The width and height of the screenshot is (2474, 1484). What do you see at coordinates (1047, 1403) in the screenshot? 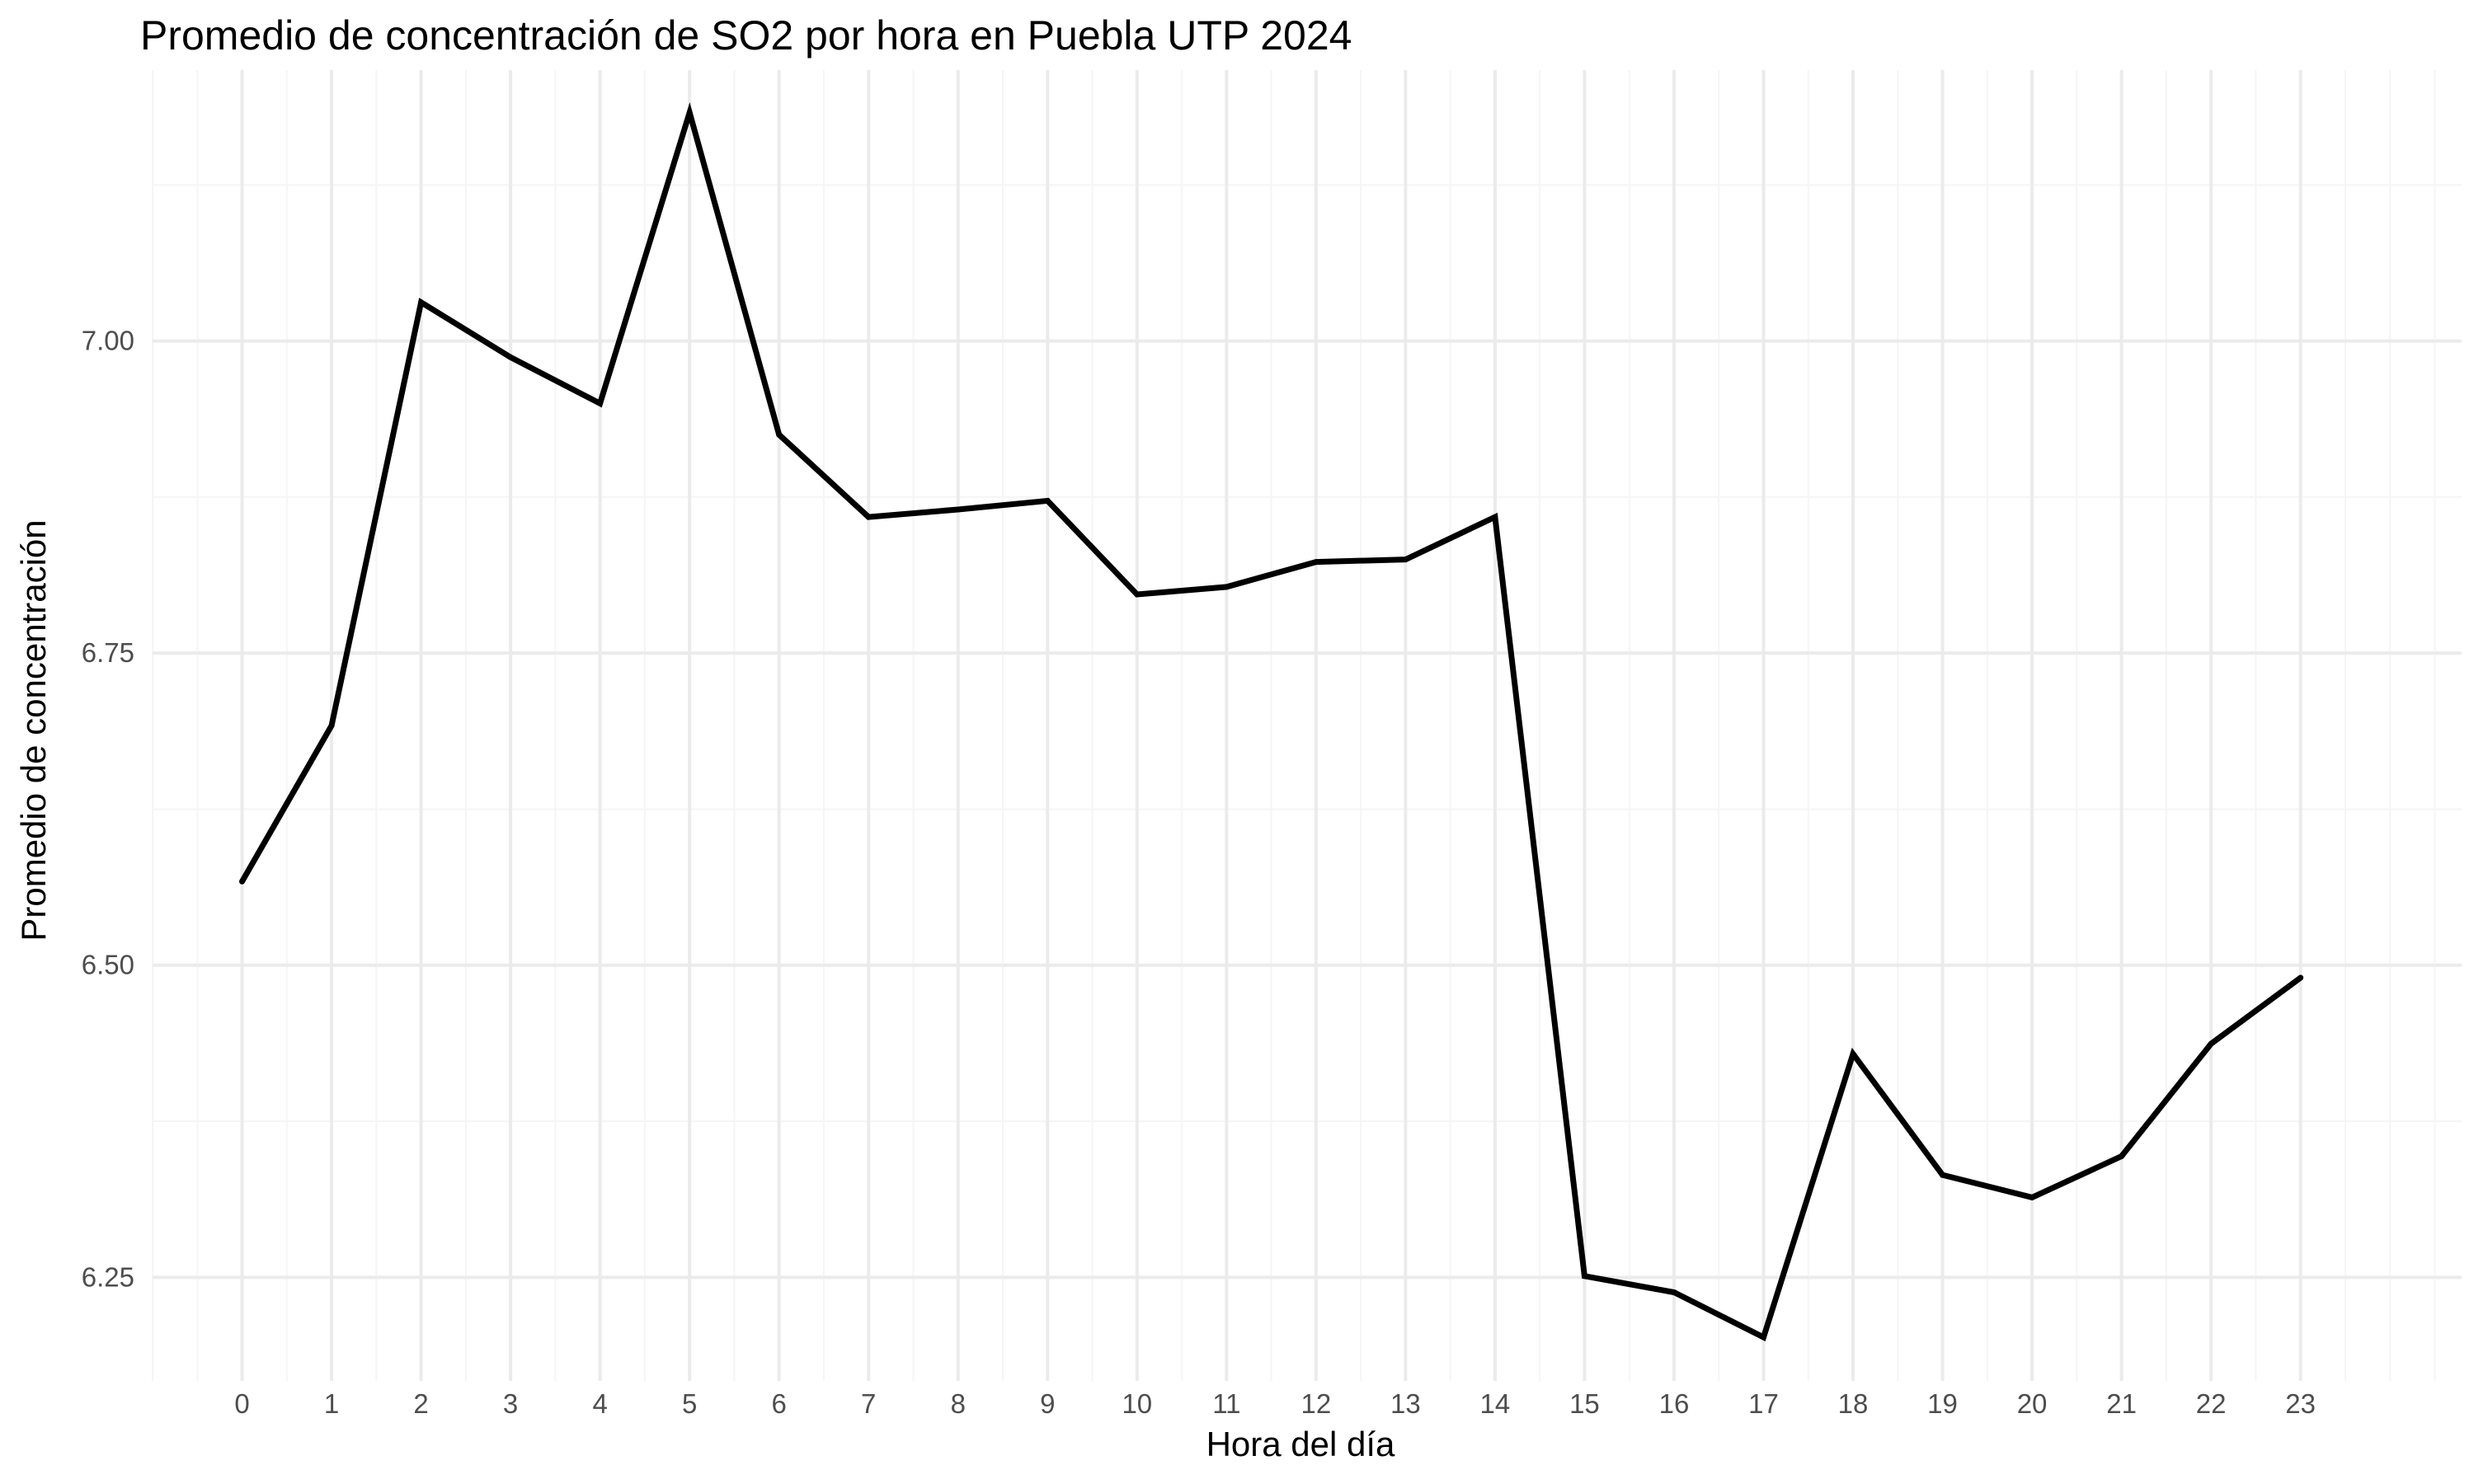
I see `x-tick-label: 9` at bounding box center [1047, 1403].